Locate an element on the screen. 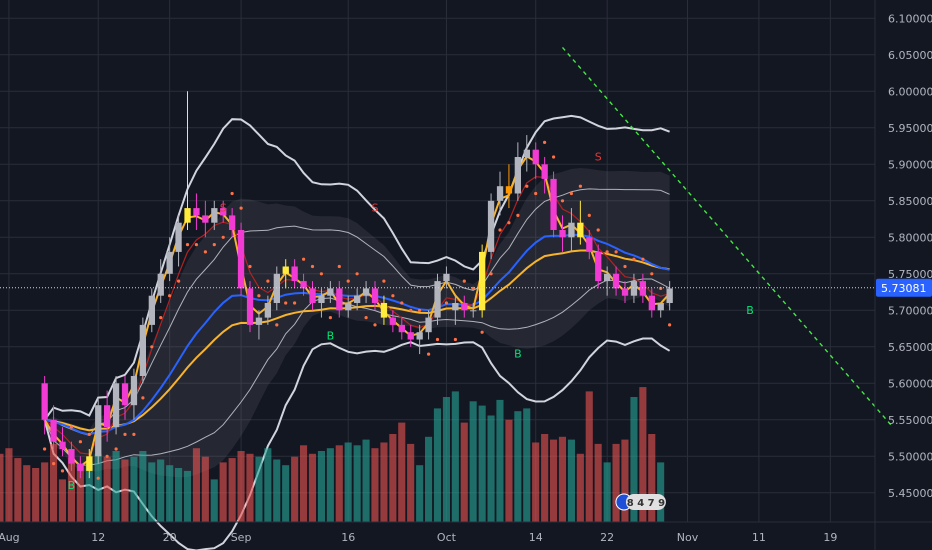 The width and height of the screenshot is (932, 550). date-tick-label: Aug is located at coordinates (10, 537).